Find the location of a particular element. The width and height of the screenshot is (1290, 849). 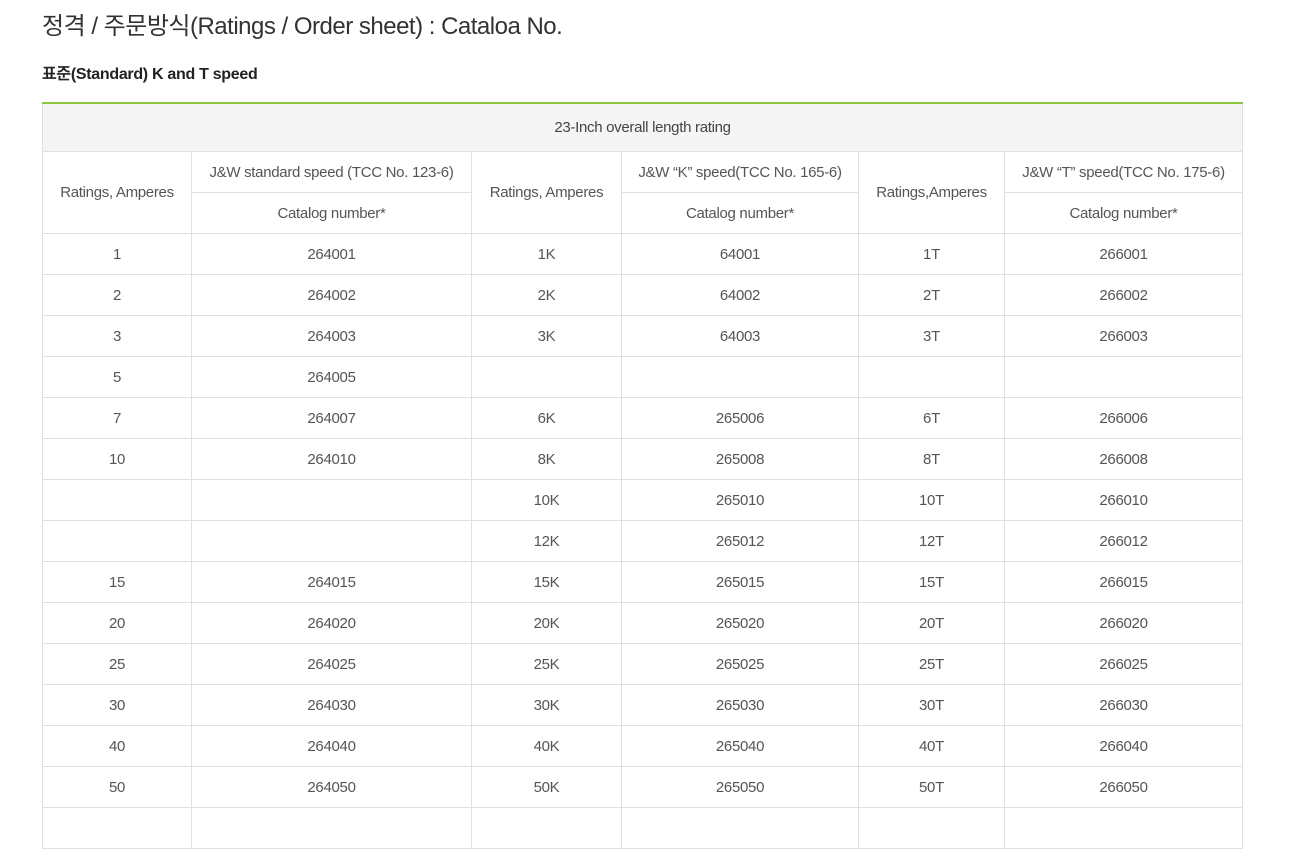

cell-catalog-standard: 264002 is located at coordinates (331, 295).